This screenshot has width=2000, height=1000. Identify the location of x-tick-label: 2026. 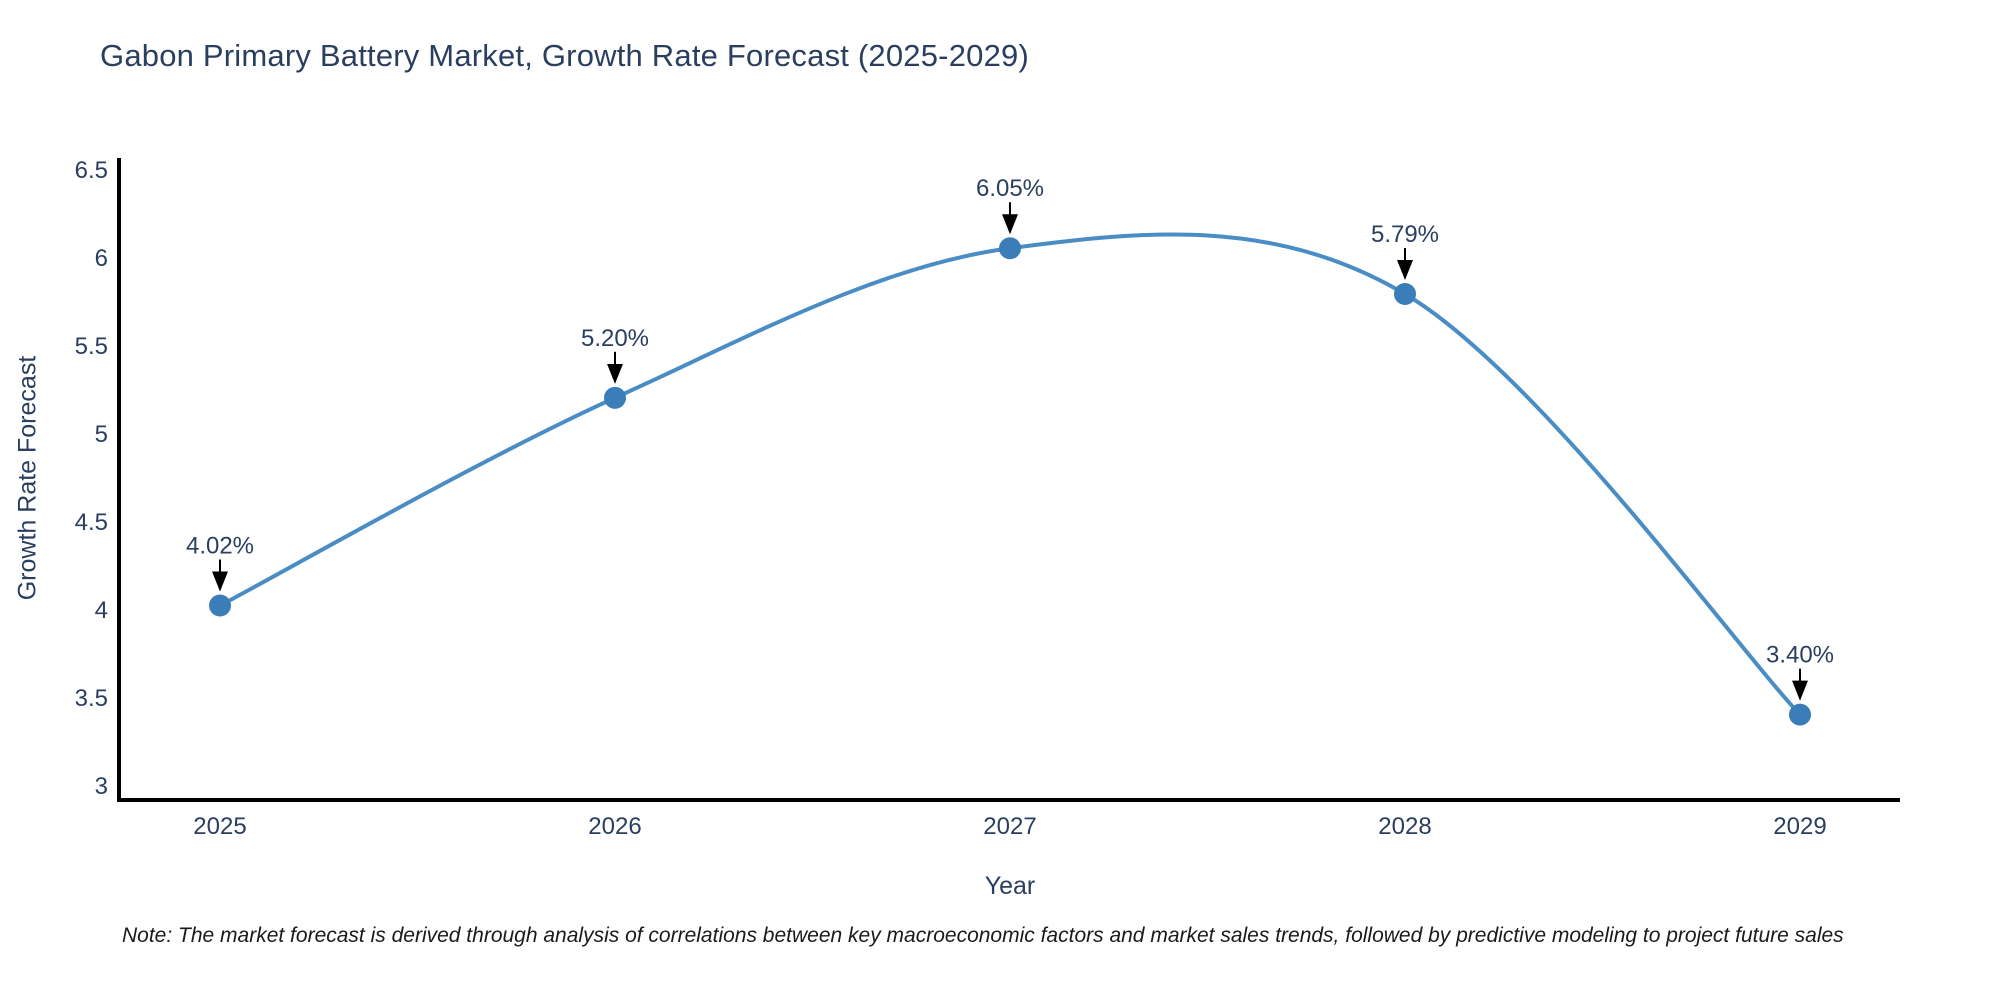
(614, 826).